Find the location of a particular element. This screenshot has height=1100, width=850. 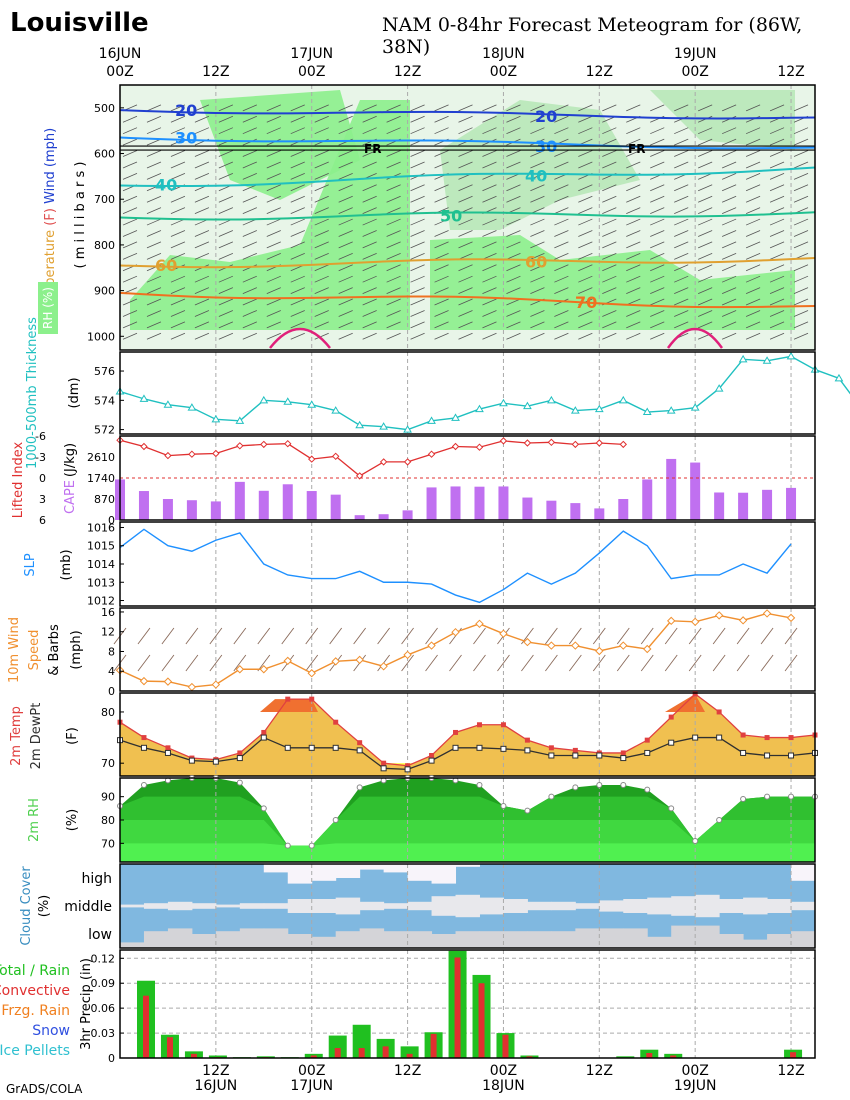

y-tick-label-rh: 70 is located at coordinates (108, 843).